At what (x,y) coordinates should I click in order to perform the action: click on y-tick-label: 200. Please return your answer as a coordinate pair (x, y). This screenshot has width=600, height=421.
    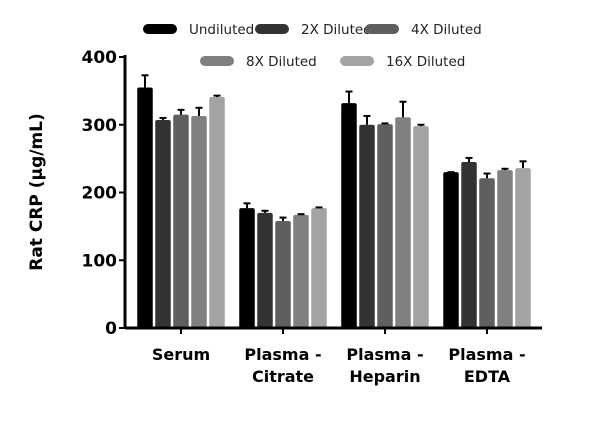
    Looking at the image, I should click on (100, 194).